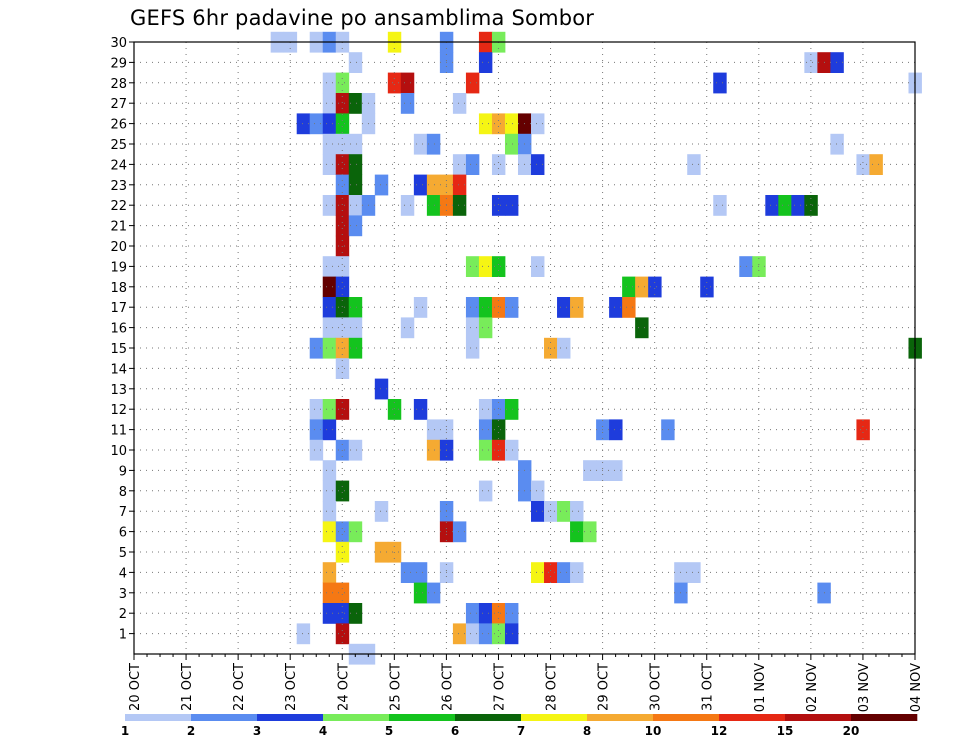 Image resolution: width=960 pixels, height=742 pixels. Describe the element at coordinates (552, 687) in the screenshot. I see `x-tick-label: 28 OCT` at that location.